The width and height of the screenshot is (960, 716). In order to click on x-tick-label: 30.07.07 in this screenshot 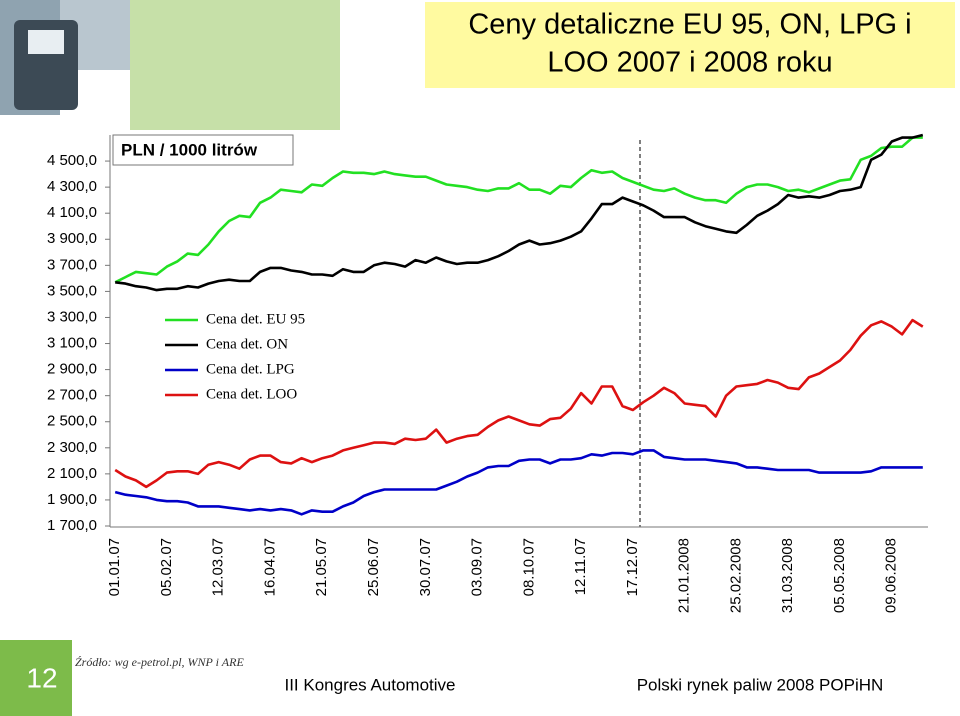, I will do `click(425, 567)`.